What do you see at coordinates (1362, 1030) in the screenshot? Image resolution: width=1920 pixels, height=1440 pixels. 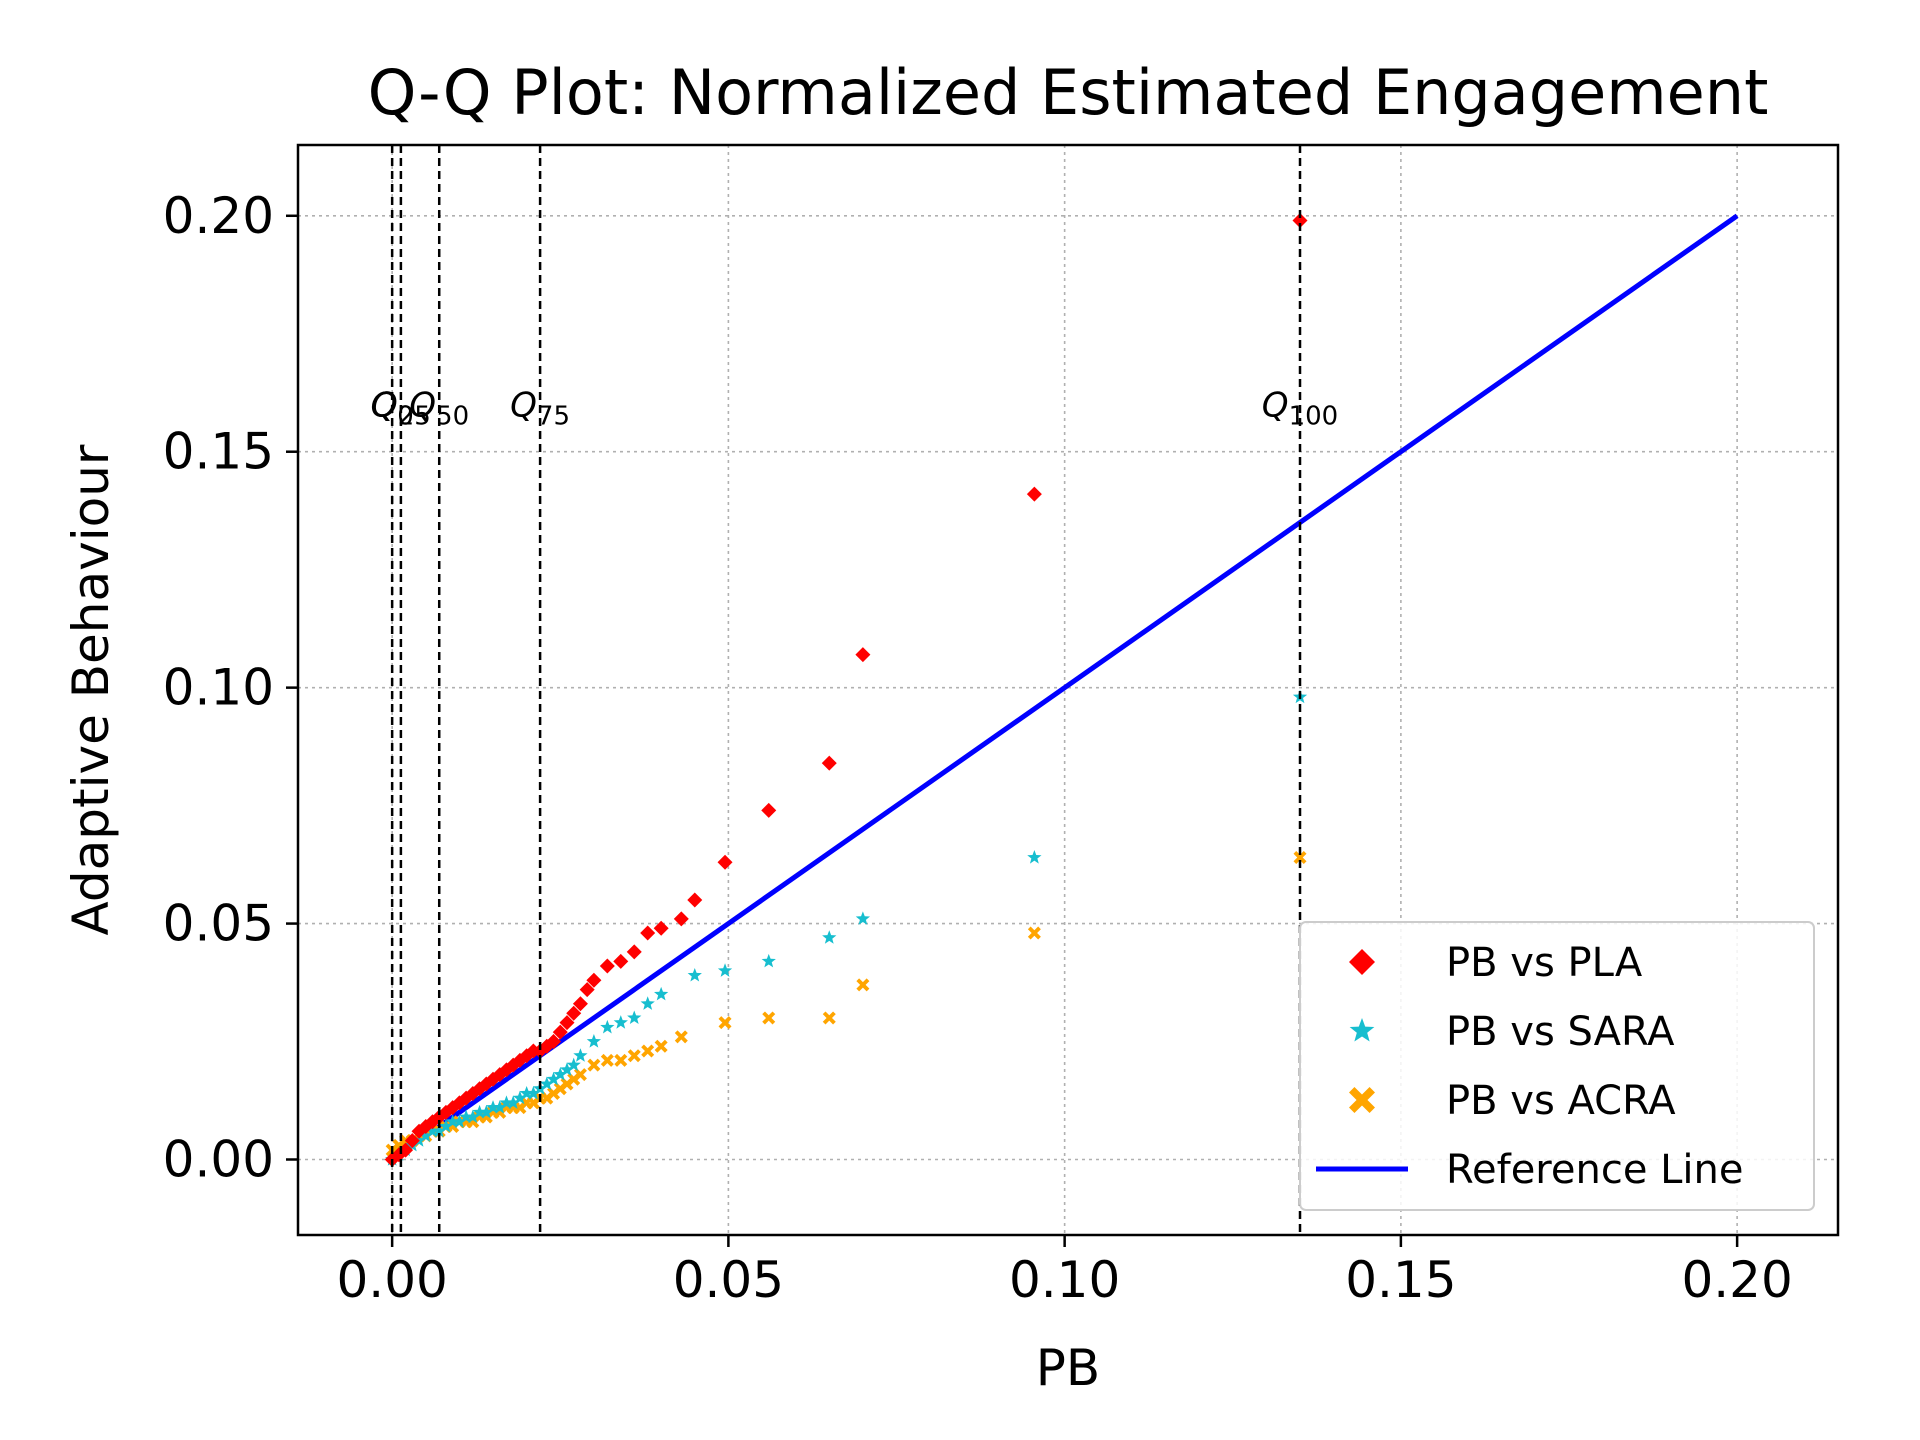 I see `legend-marker-star` at bounding box center [1362, 1030].